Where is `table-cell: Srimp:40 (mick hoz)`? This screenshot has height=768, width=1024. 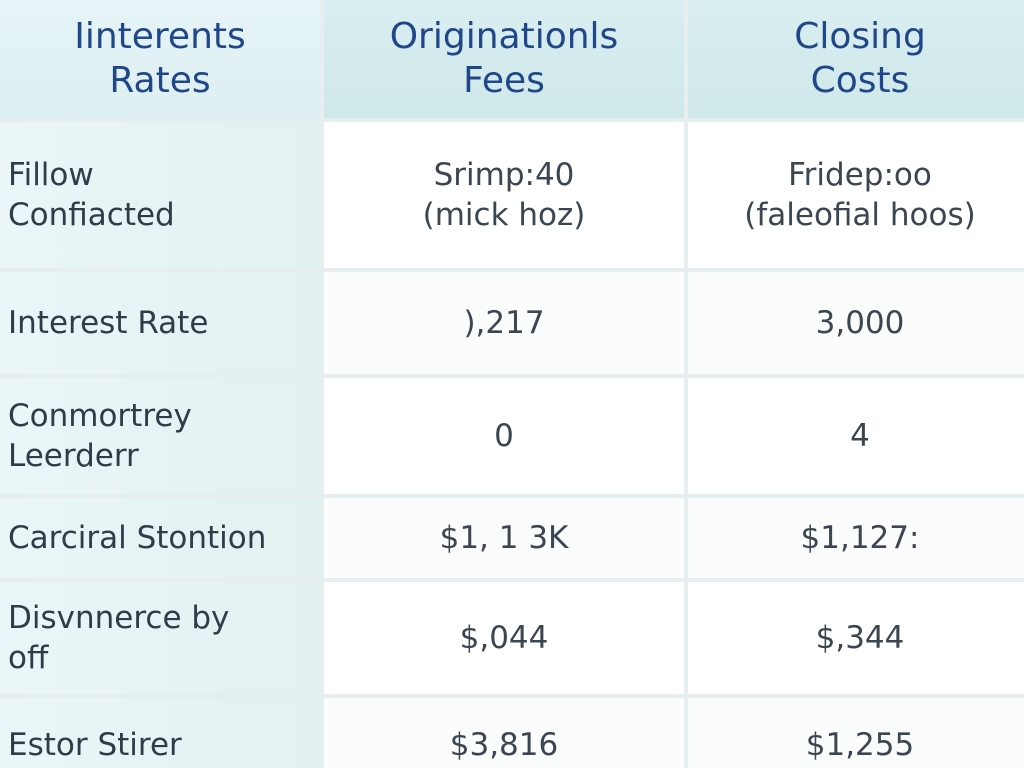
table-cell: Srimp:40 (mick hoz) is located at coordinates (504, 195).